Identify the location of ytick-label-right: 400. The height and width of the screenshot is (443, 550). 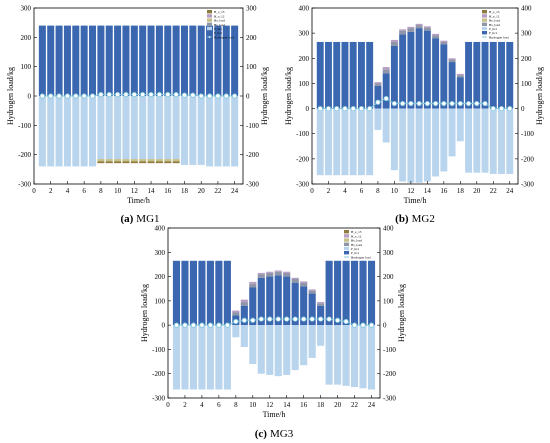
(526, 9).